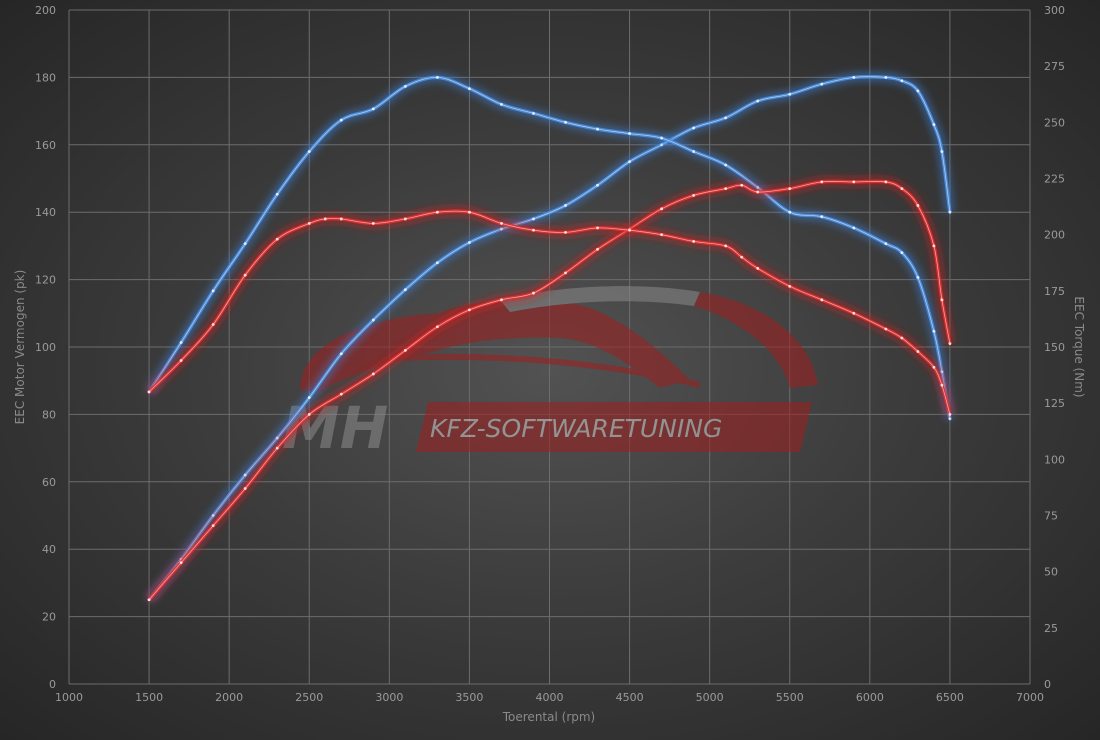  I want to click on x-tick-label: 4500, so click(630, 697).